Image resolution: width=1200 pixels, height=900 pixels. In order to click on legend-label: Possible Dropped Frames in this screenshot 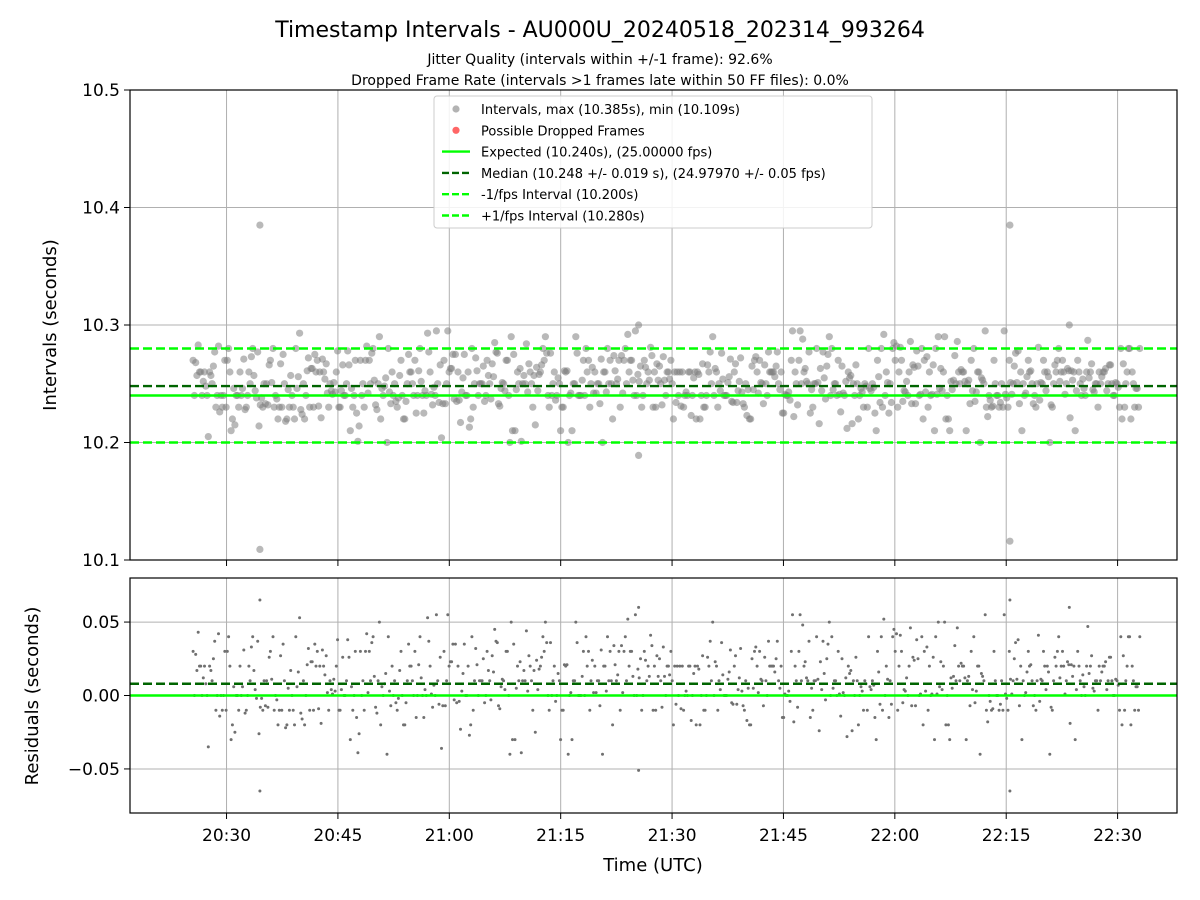, I will do `click(563, 131)`.